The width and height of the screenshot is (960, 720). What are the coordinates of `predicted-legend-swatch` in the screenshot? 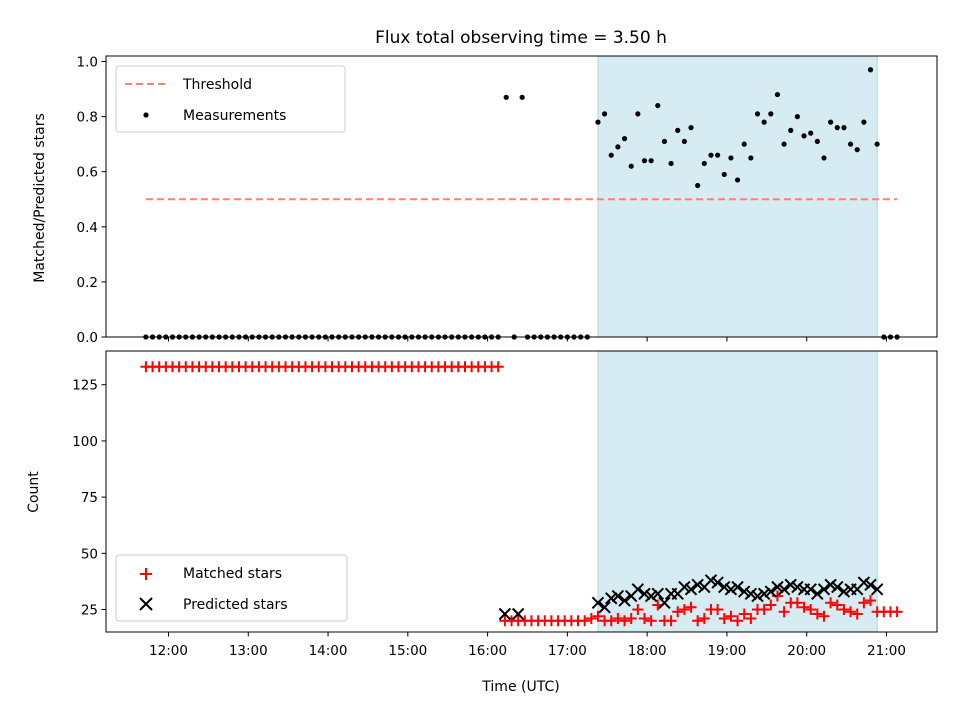 It's located at (146, 604).